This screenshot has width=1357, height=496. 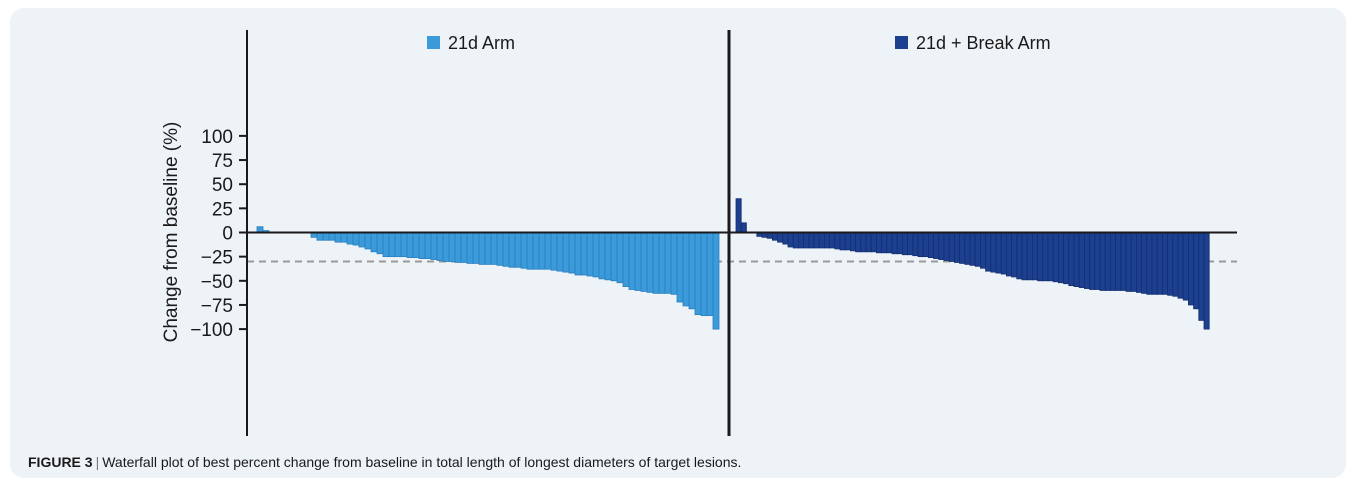 What do you see at coordinates (227, 234) in the screenshot?
I see `y-tick-label: 0` at bounding box center [227, 234].